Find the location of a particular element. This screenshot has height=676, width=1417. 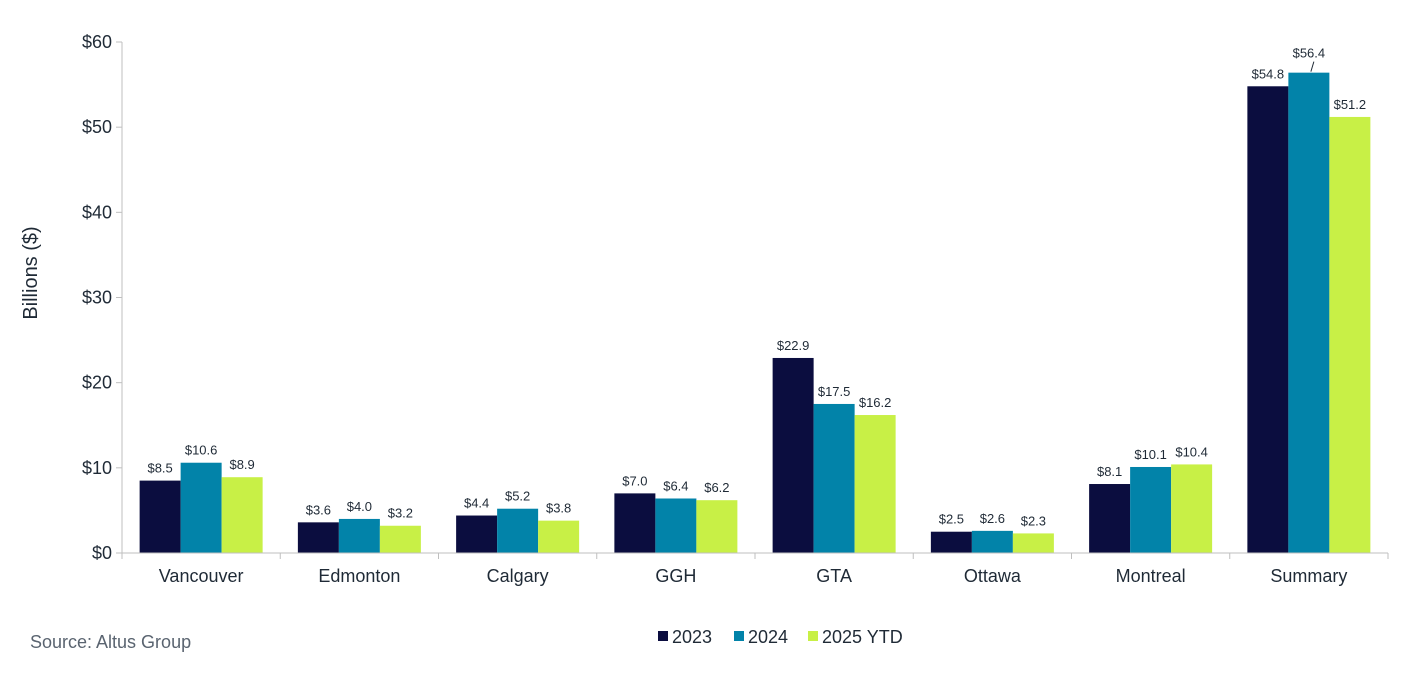

legend-label: 2023 is located at coordinates (692, 637).